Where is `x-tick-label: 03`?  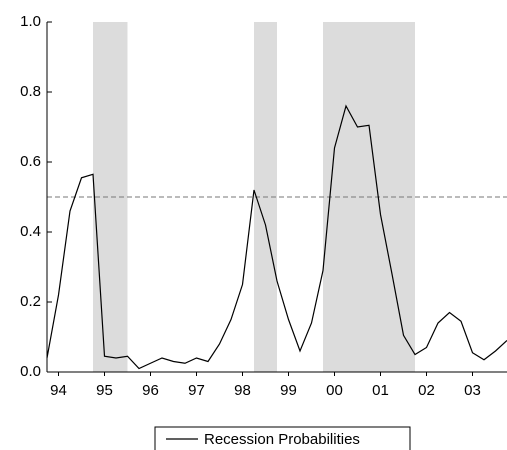
x-tick-label: 03 is located at coordinates (472, 390).